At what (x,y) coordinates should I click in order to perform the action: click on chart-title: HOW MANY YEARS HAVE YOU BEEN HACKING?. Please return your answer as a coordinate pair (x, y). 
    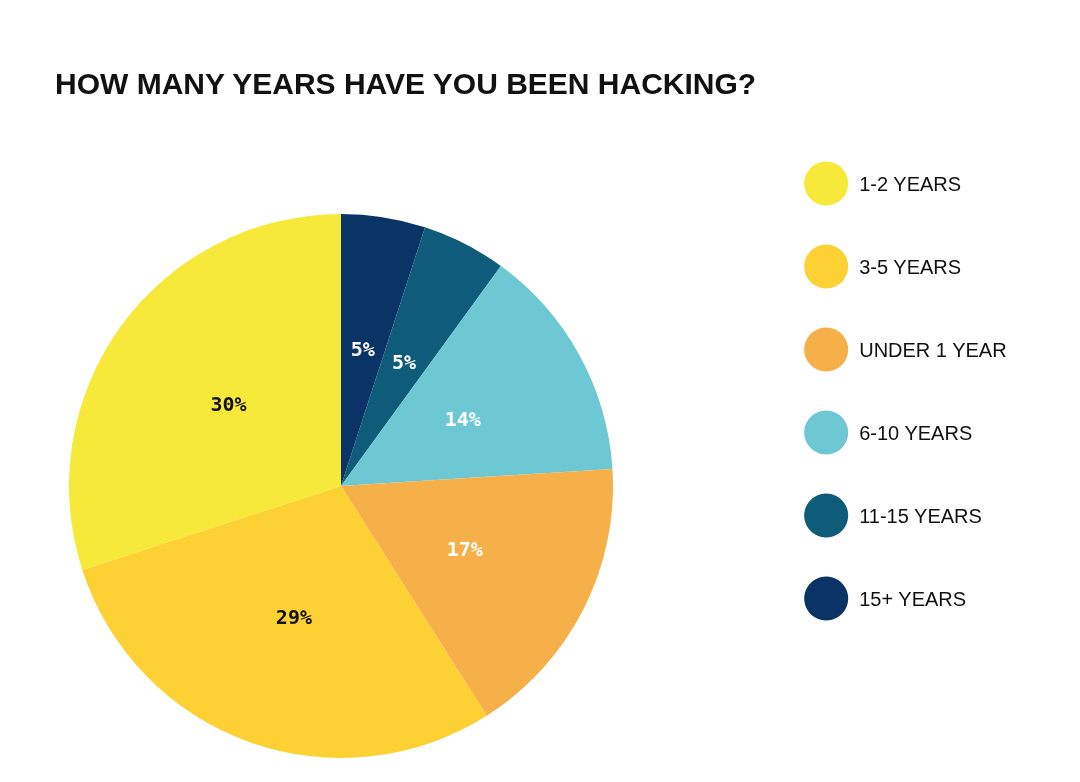
    Looking at the image, I should click on (406, 83).